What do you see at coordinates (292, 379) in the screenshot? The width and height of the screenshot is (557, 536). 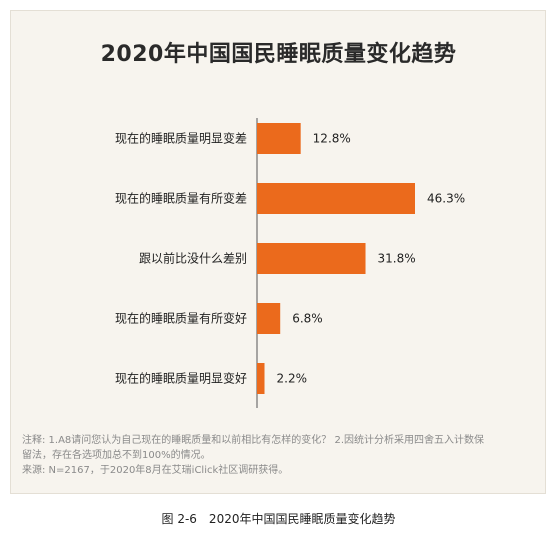 I see `value-label: 2.2%` at bounding box center [292, 379].